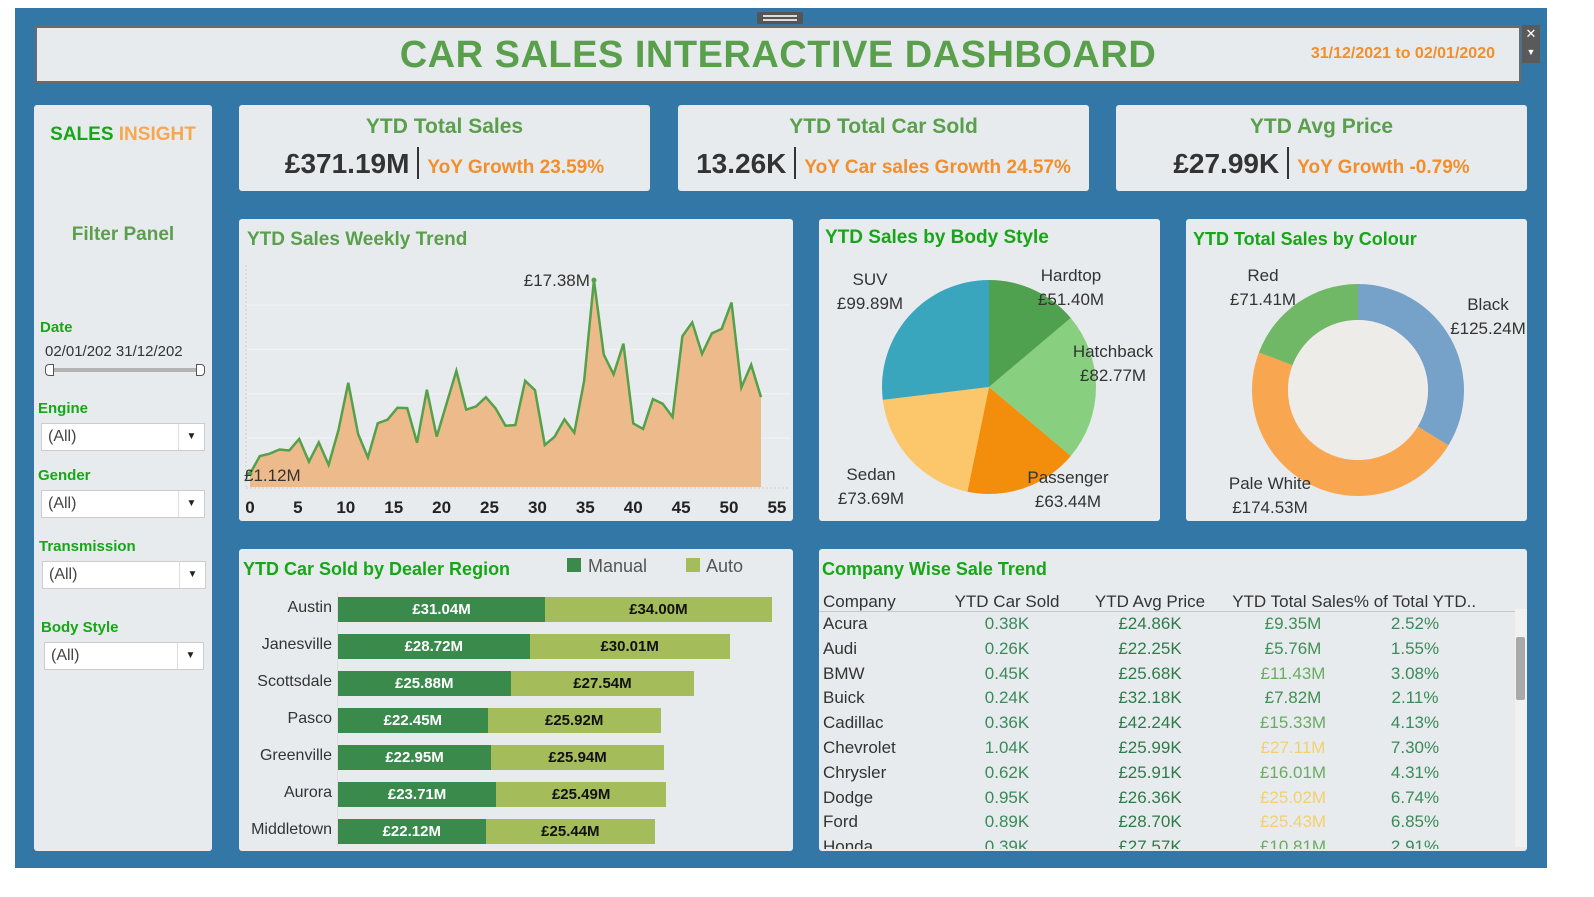 Image resolution: width=1594 pixels, height=897 pixels. Describe the element at coordinates (776, 507) in the screenshot. I see `x-tick-label: 55` at that location.